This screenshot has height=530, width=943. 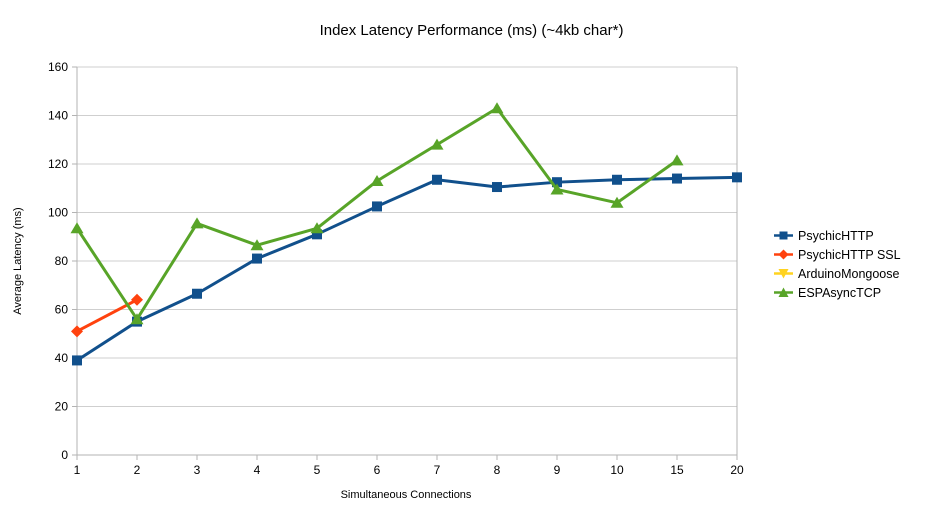 What do you see at coordinates (58, 67) in the screenshot?
I see `y-tick-label: 160` at bounding box center [58, 67].